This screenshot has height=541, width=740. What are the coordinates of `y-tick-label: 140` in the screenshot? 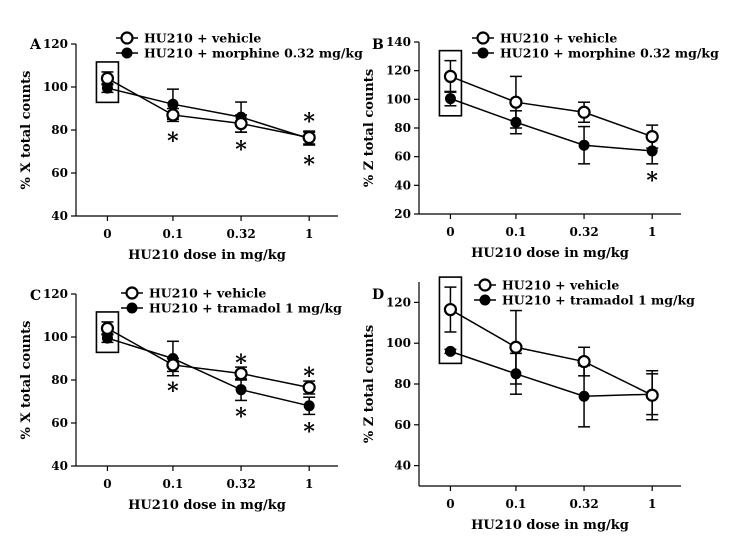 It's located at (398, 42).